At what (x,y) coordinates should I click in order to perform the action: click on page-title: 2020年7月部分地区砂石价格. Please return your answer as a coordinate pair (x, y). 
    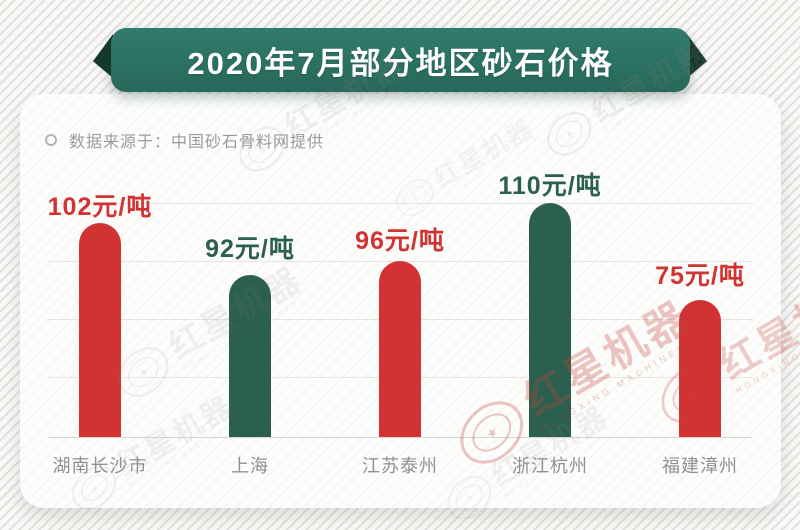
    Looking at the image, I should click on (400, 63).